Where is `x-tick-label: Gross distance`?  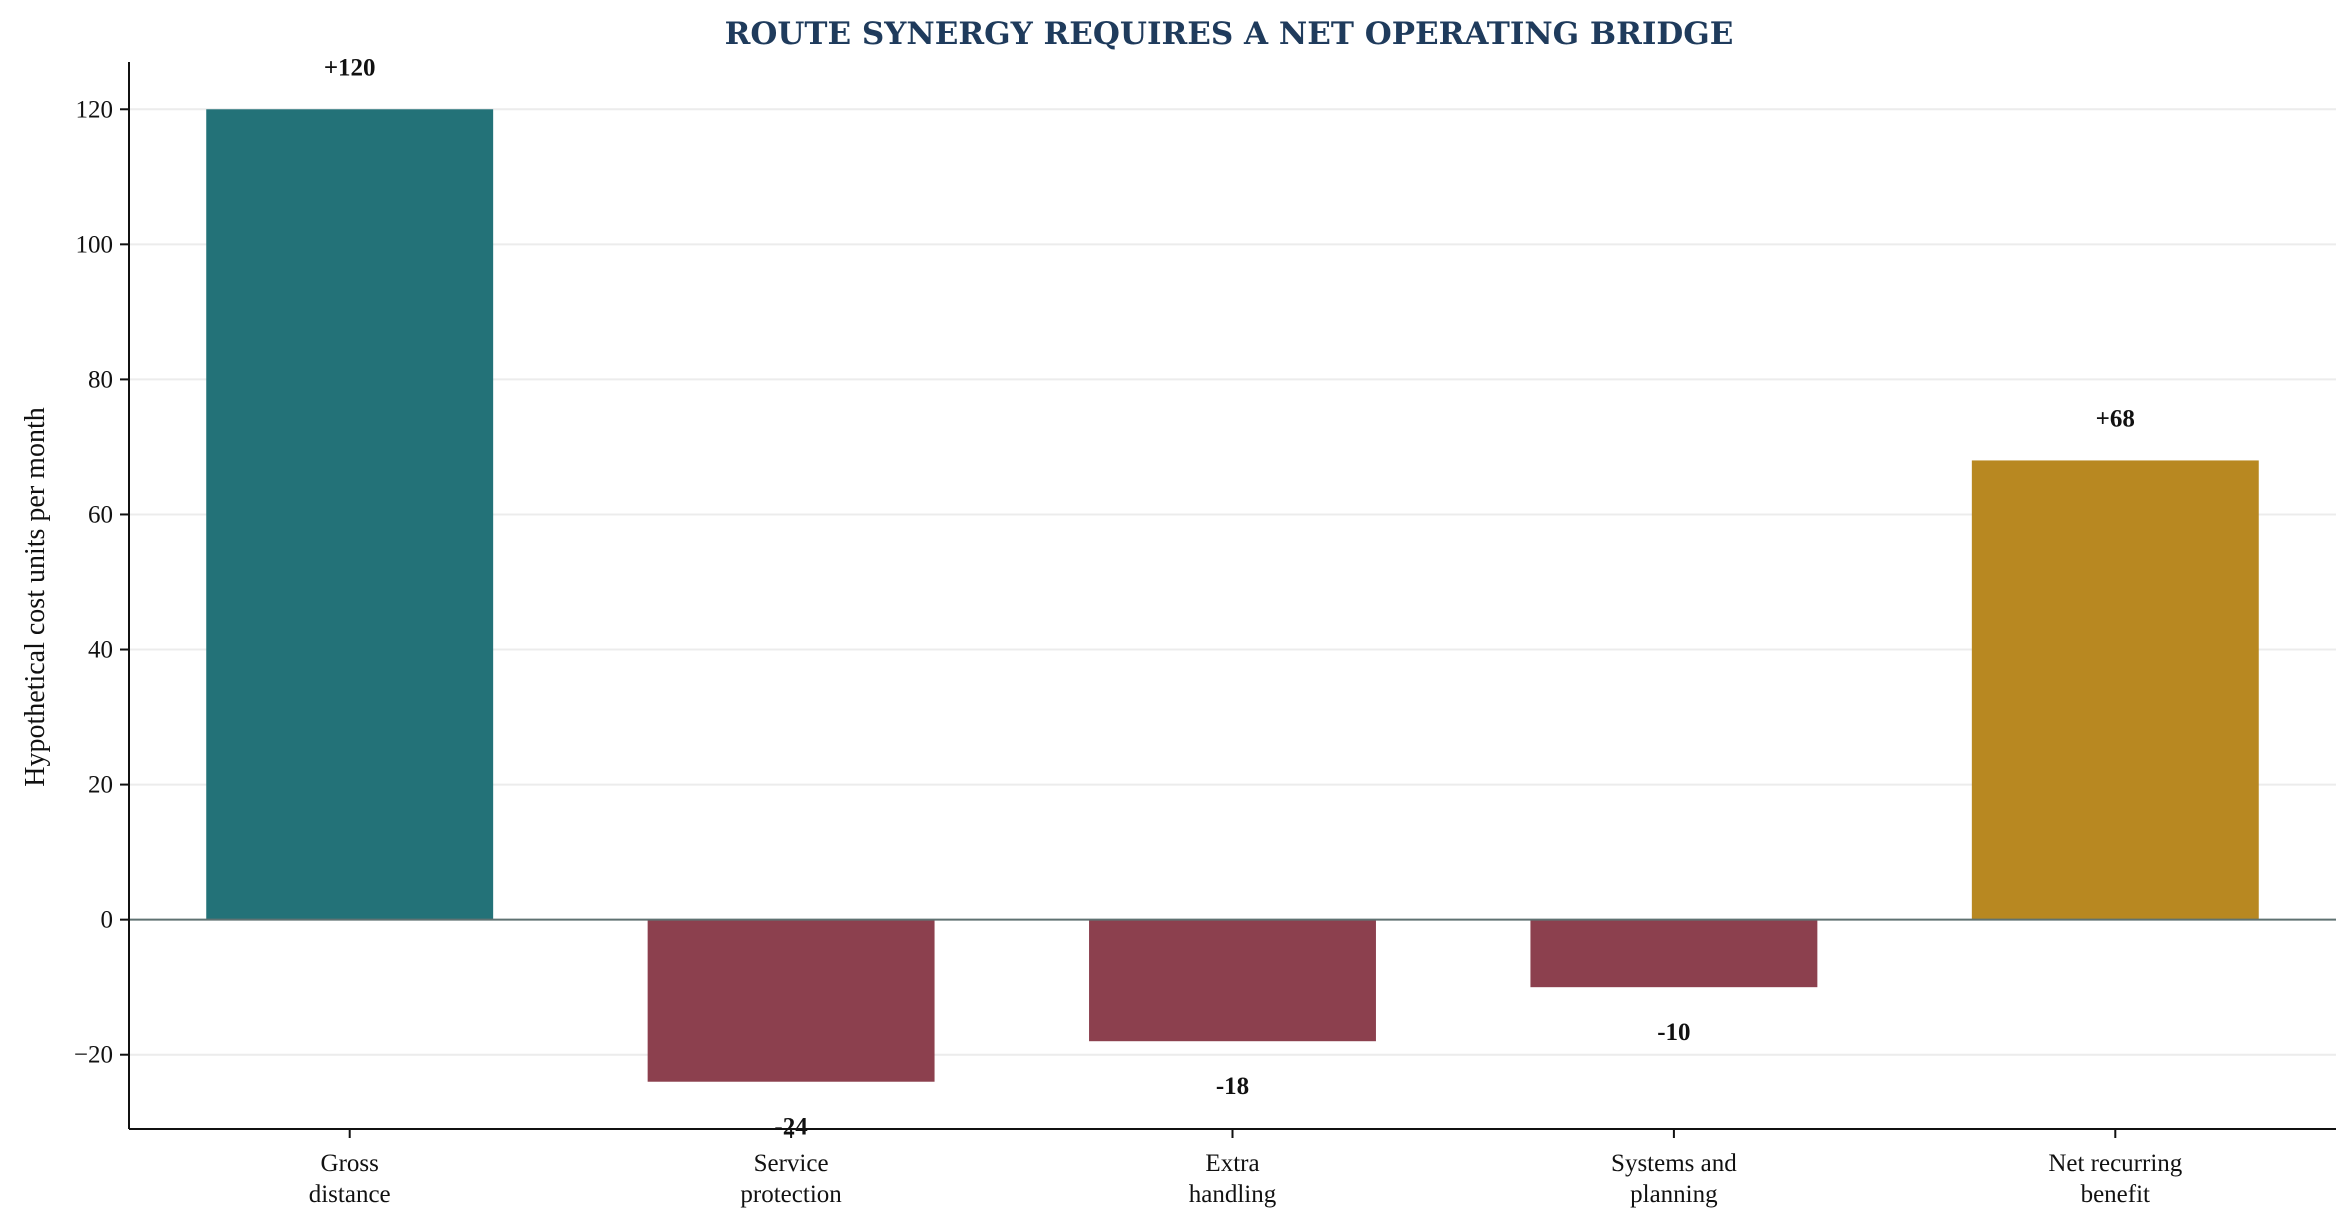
x-tick-label: Gross distance is located at coordinates (350, 1179).